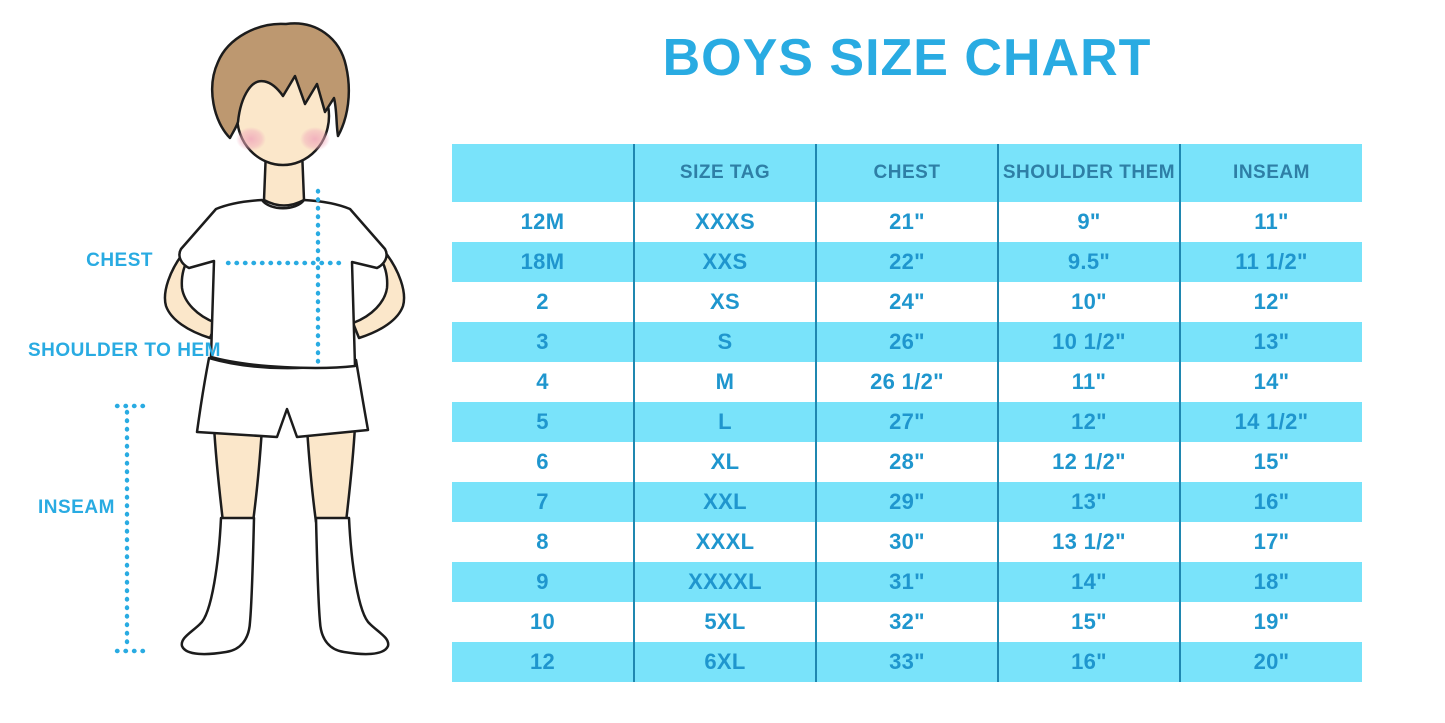  I want to click on table-row: 3 S 26" 10 1/2" 13", so click(907, 342).